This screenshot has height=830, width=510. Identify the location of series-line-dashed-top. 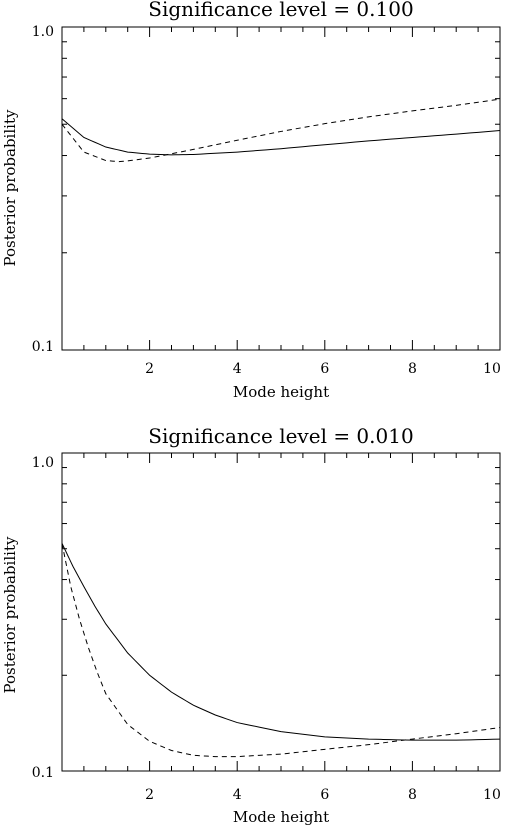
(281, 130).